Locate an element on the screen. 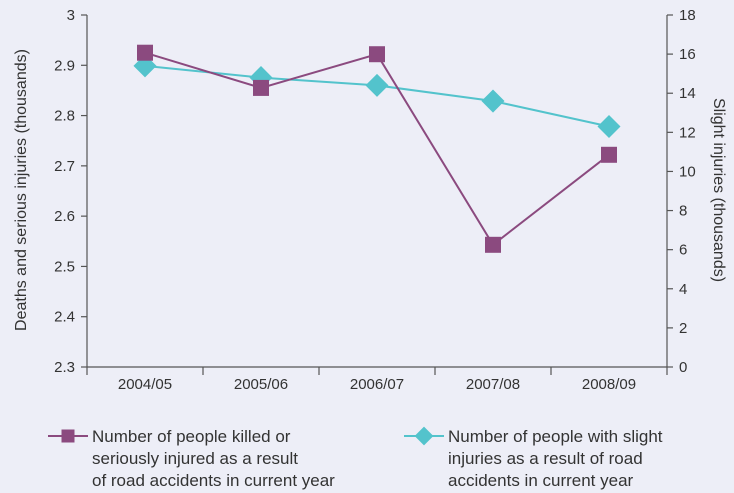 This screenshot has width=734, height=493. left-tick-label: 2.7 is located at coordinates (64, 166).